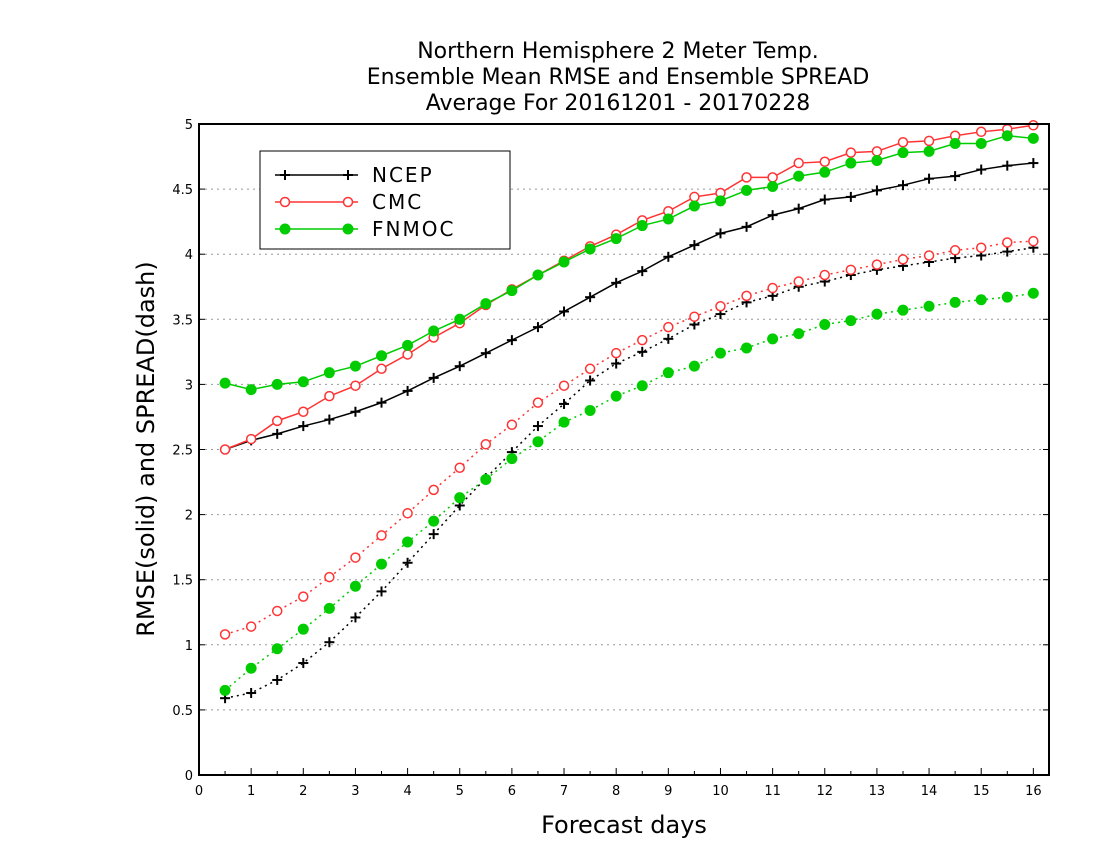 This screenshot has height=850, width=1100. I want to click on legend: NCEP CMC FNMOC, so click(385, 200).